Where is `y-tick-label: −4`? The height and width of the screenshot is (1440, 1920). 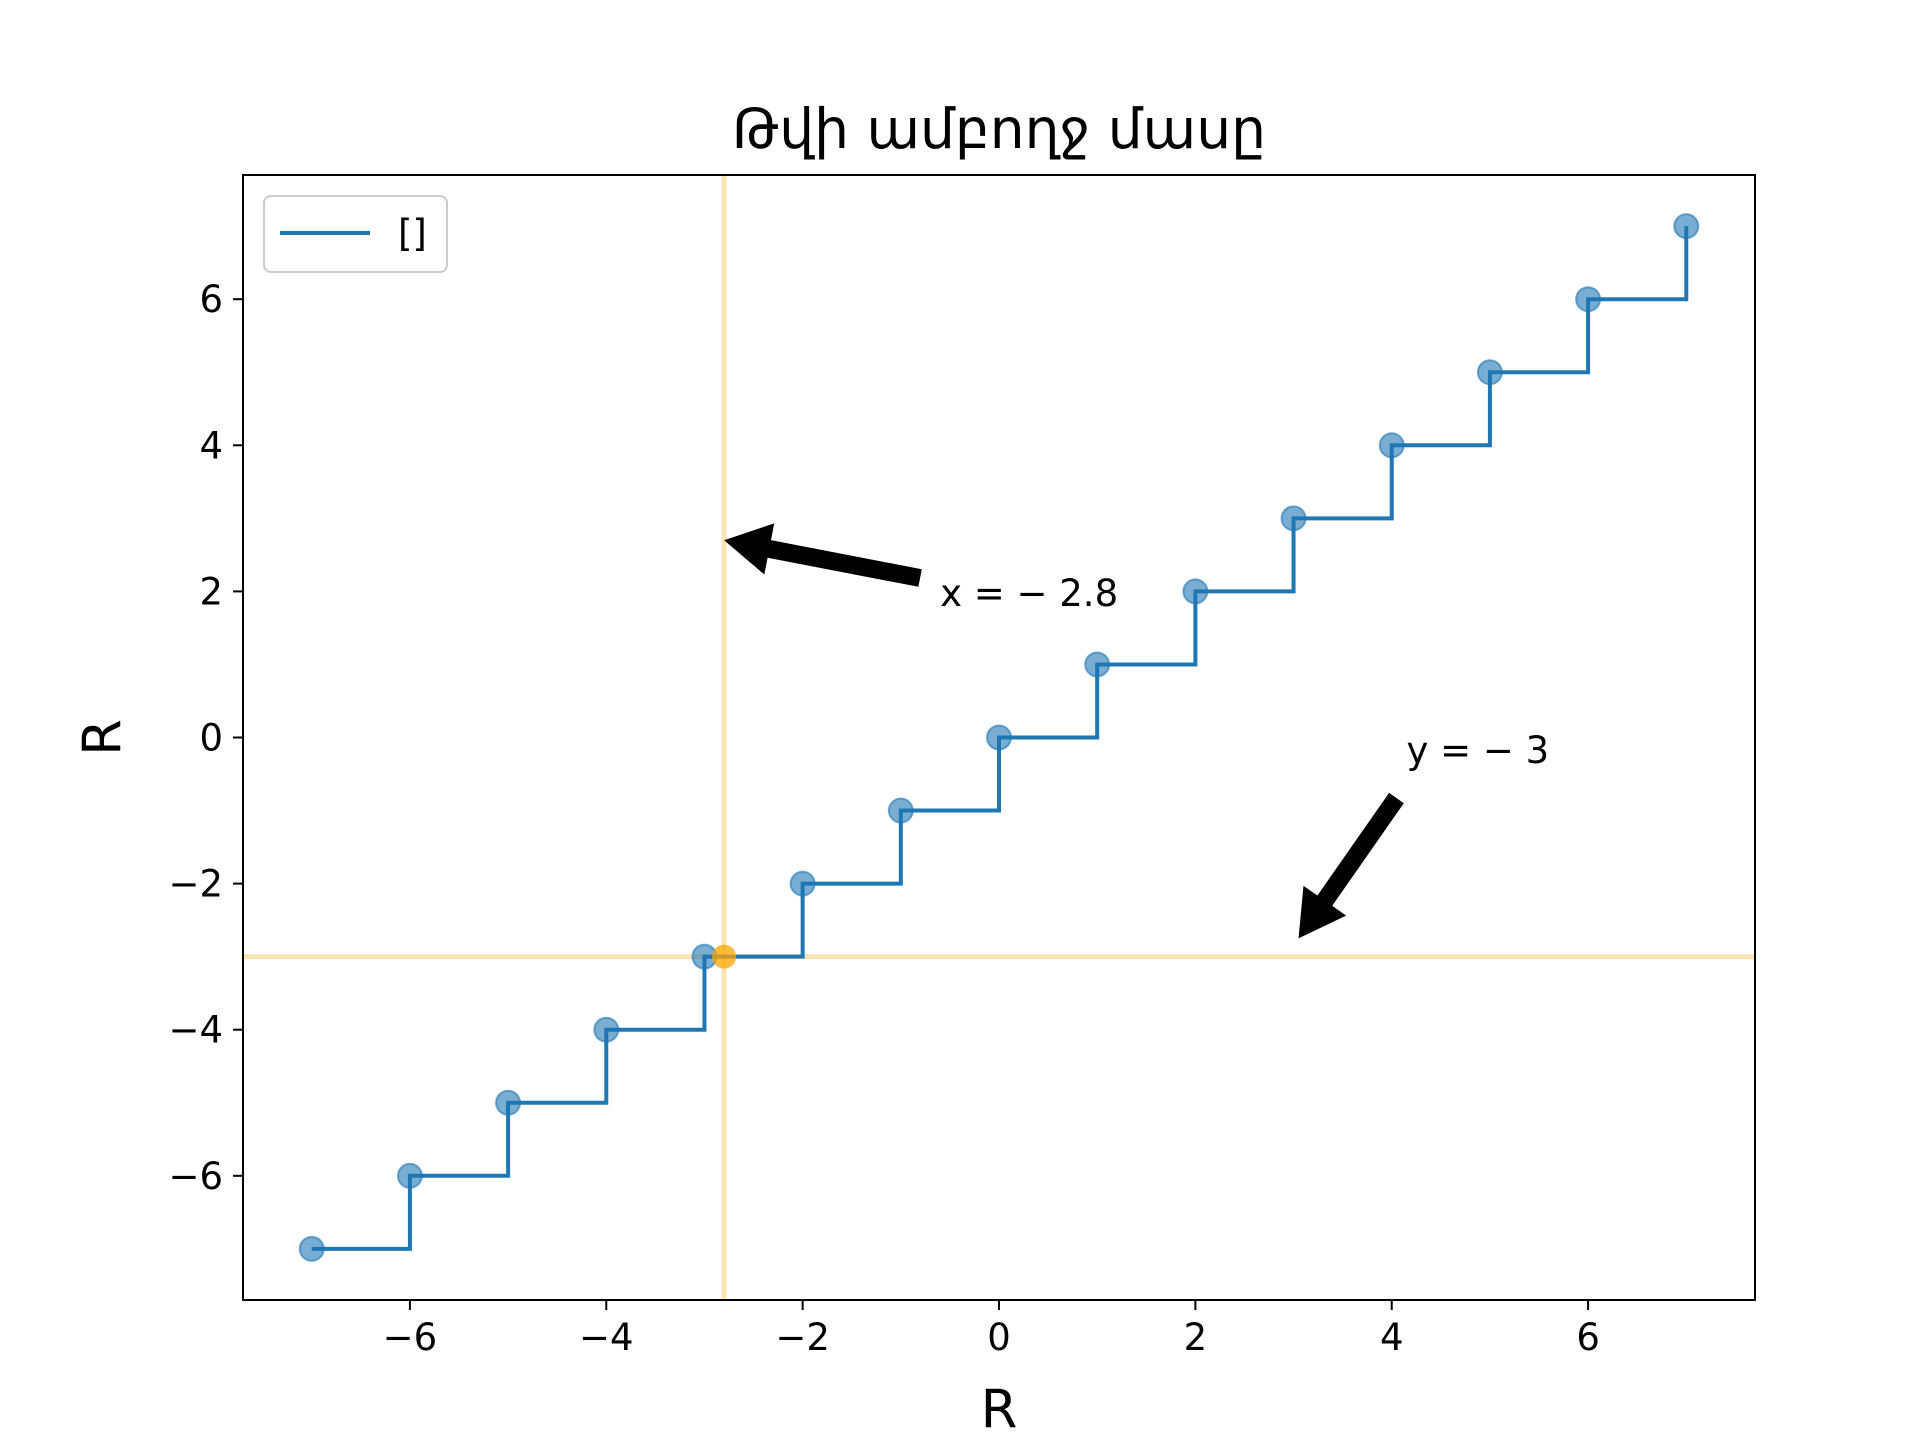 y-tick-label: −4 is located at coordinates (195, 1030).